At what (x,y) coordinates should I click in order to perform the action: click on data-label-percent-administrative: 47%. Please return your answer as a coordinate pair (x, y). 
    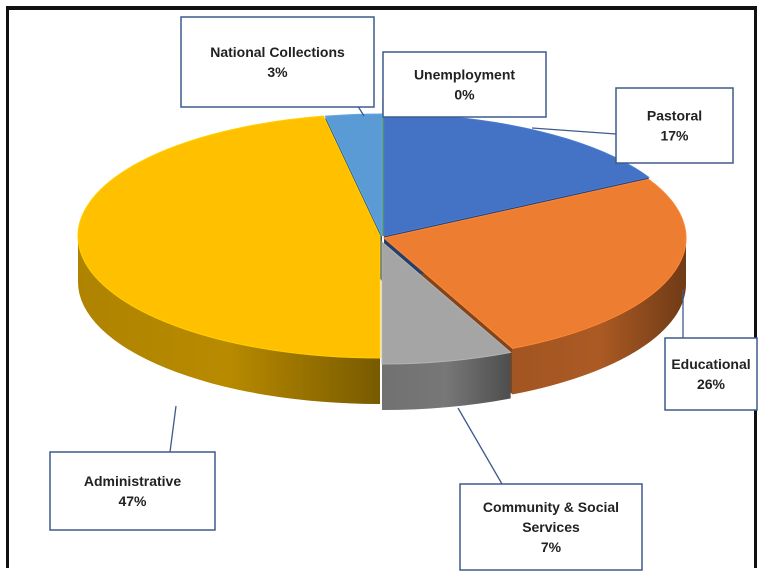
    Looking at the image, I should click on (132, 501).